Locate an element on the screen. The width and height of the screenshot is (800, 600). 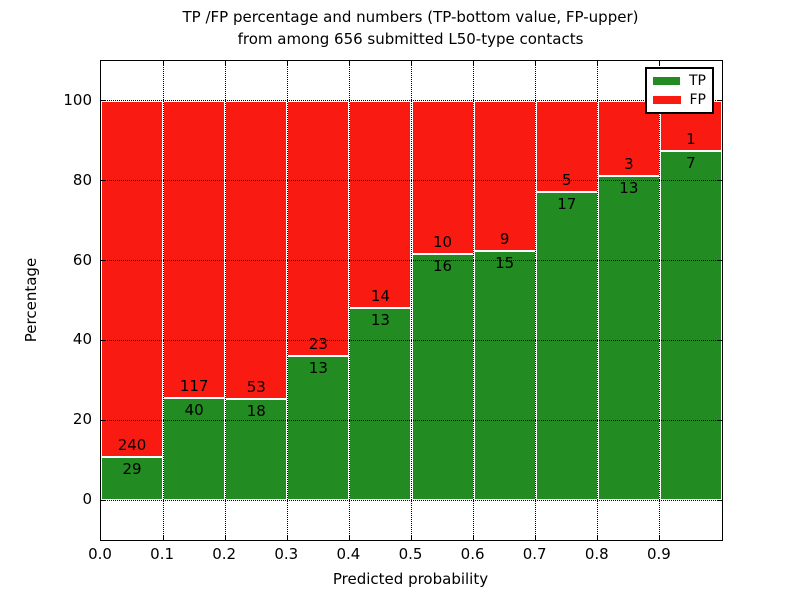
y-axis-label: Percentage is located at coordinates (31, 300).